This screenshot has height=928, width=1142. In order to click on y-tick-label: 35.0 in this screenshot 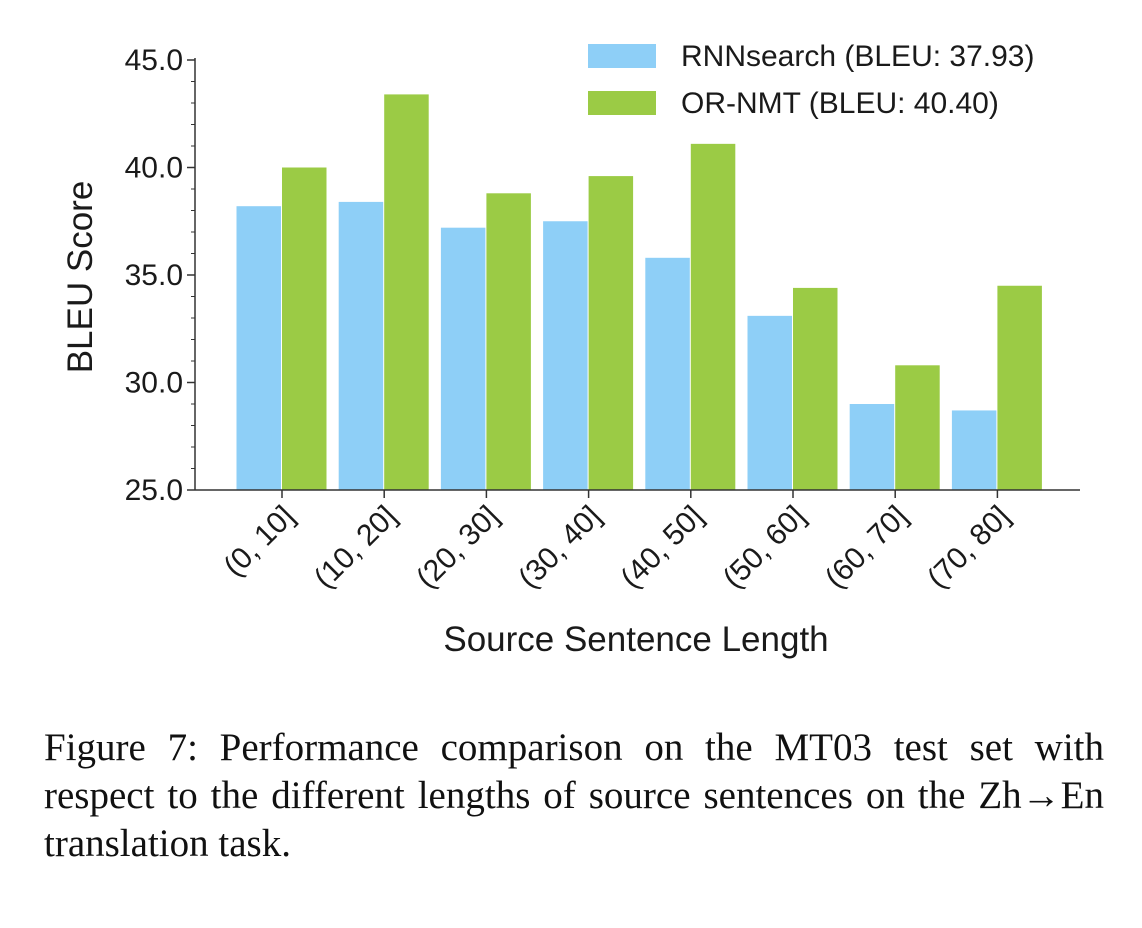, I will do `click(154, 275)`.